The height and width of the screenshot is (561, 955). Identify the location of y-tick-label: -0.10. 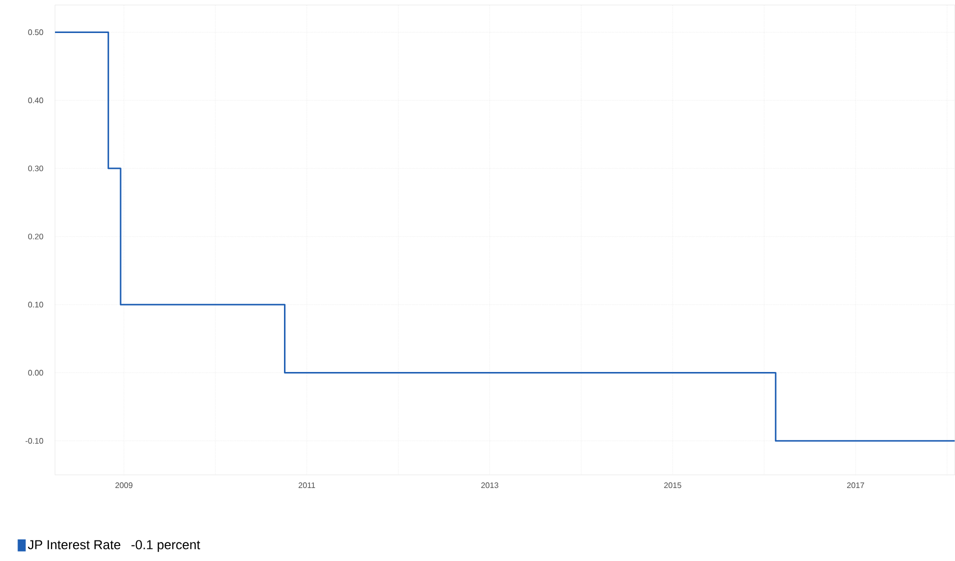
(35, 441).